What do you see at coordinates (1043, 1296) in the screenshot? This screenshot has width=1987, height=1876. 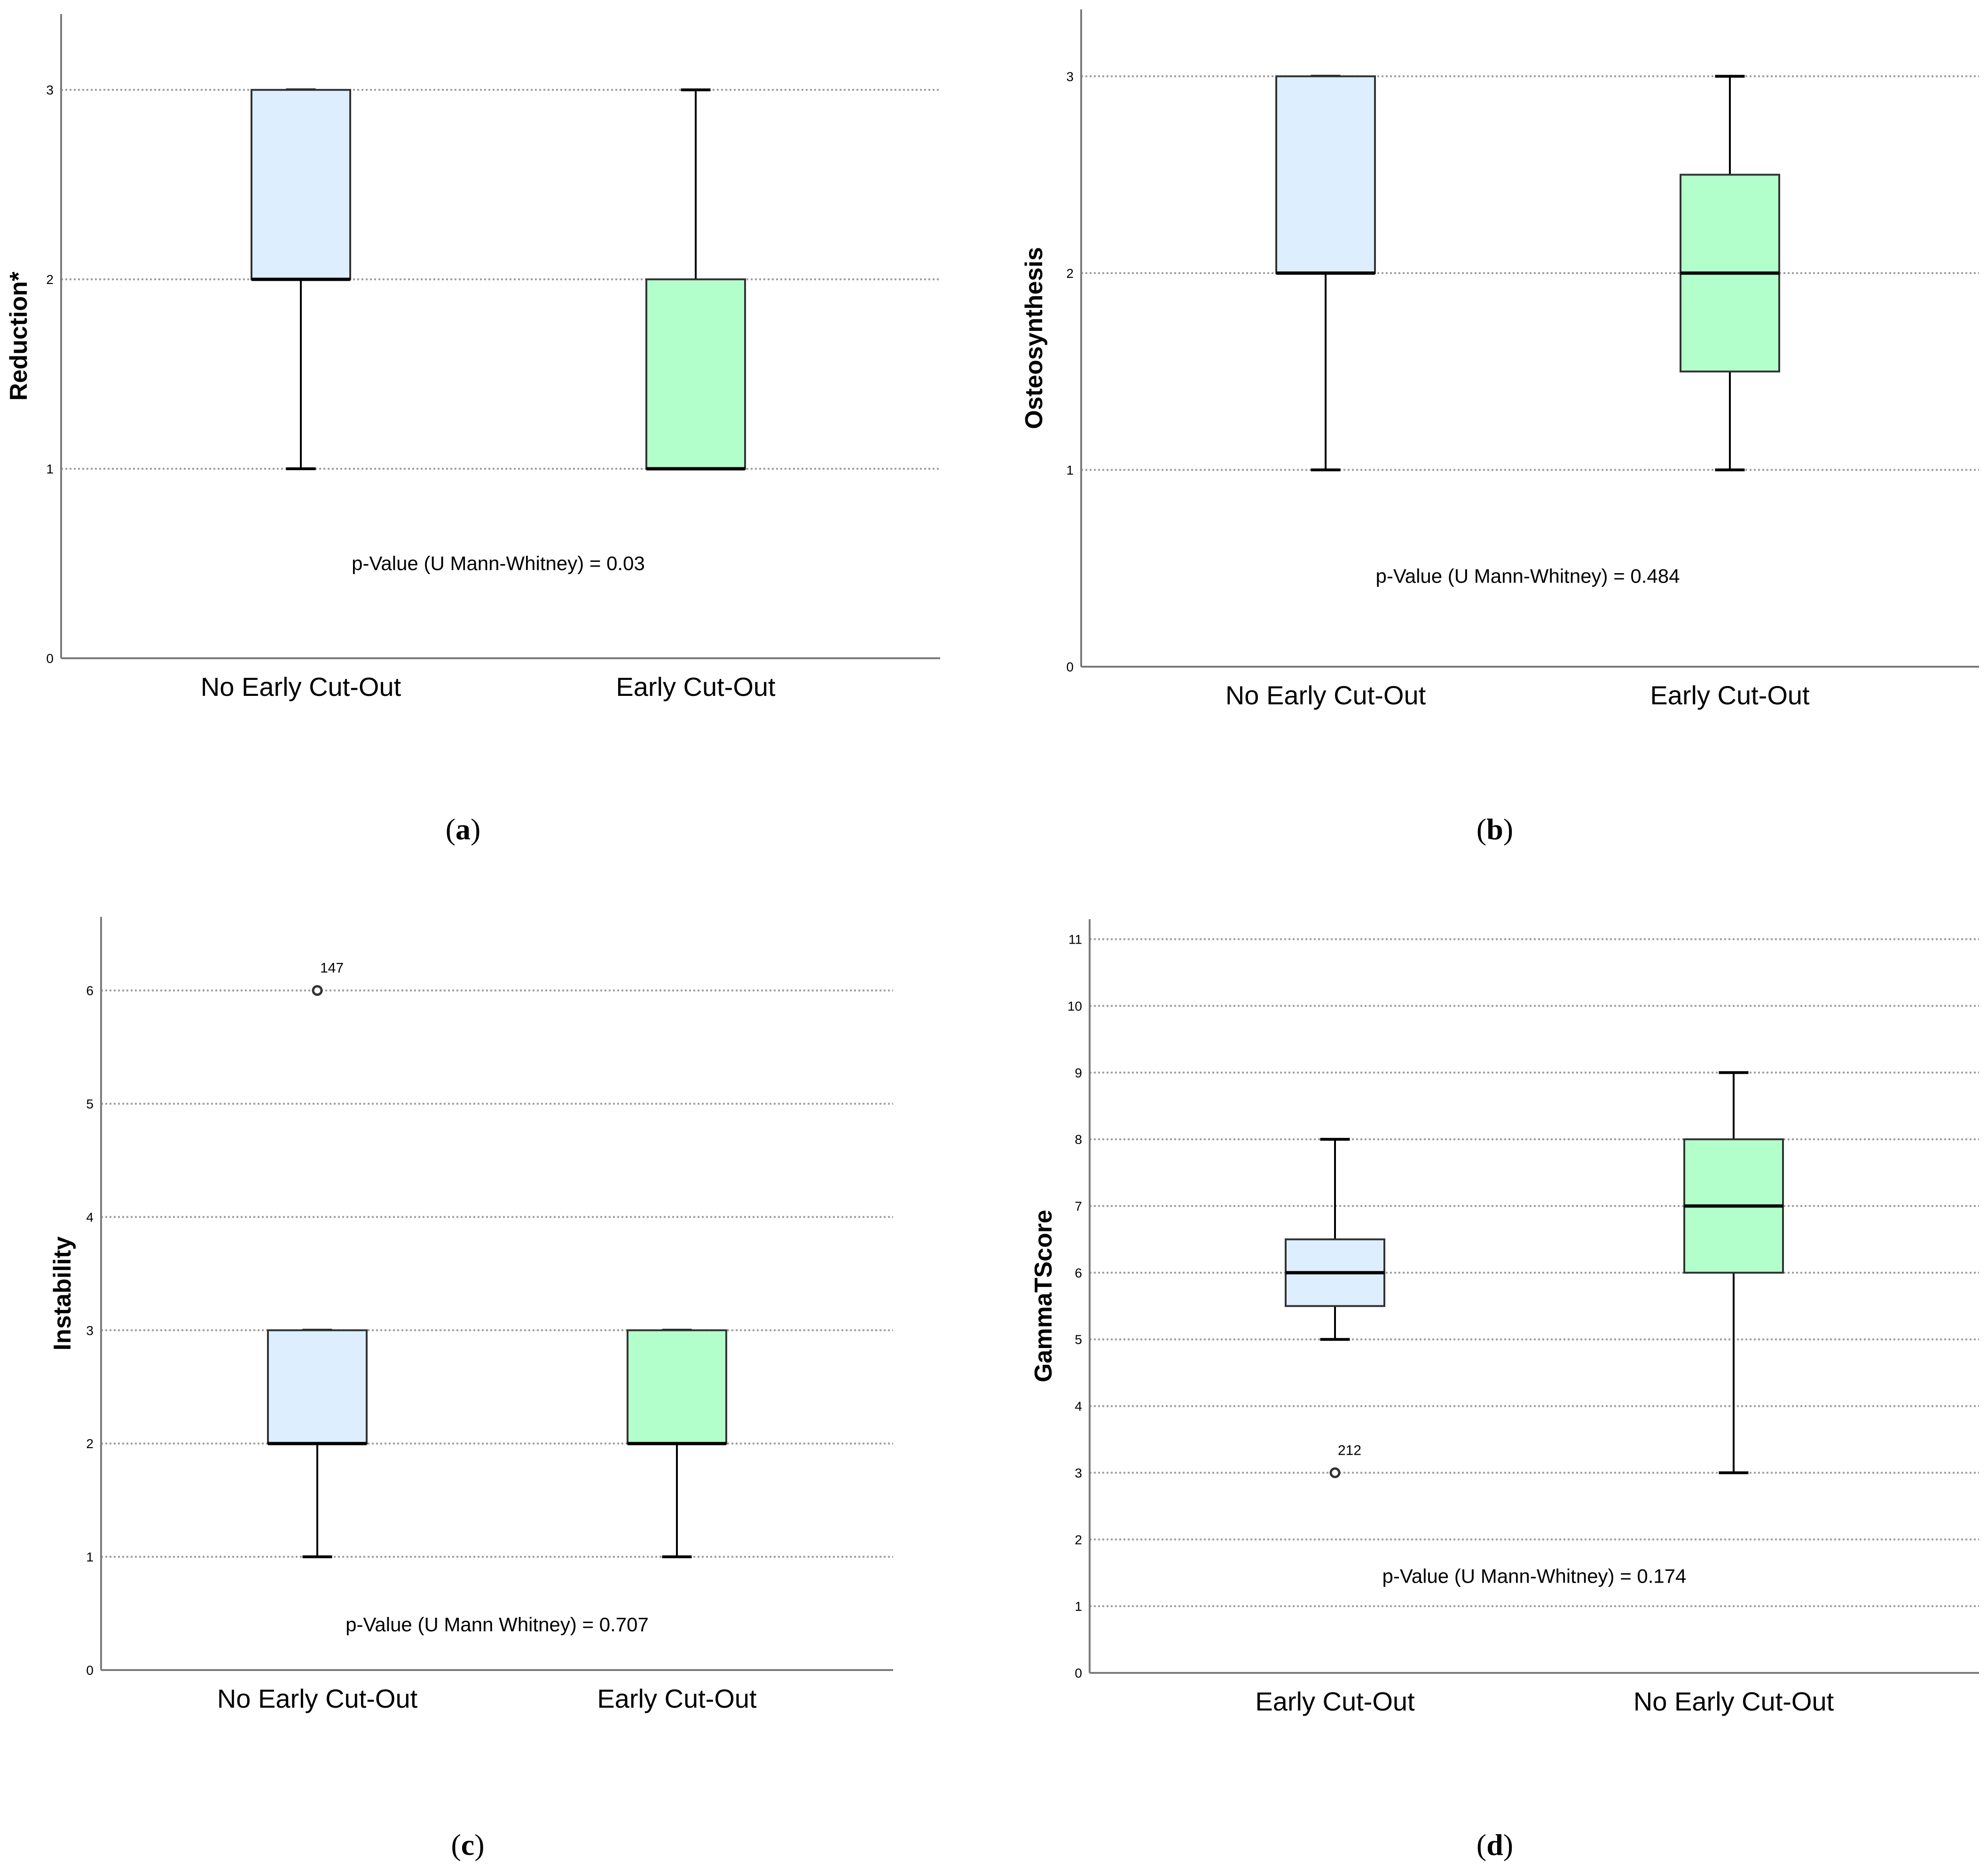 I see `y-axis-label: GammaTScore` at bounding box center [1043, 1296].